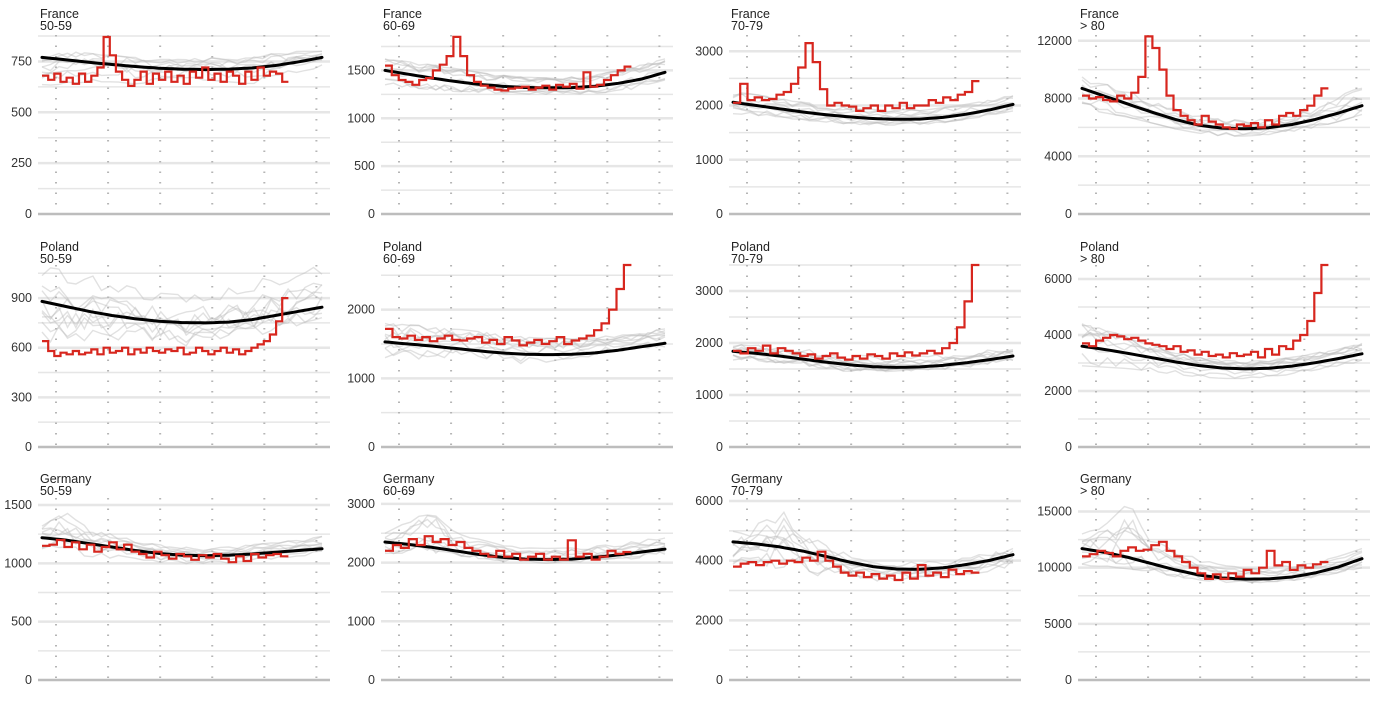 This screenshot has width=1380, height=702. I want to click on y-tick-label: 5000, so click(1058, 624).